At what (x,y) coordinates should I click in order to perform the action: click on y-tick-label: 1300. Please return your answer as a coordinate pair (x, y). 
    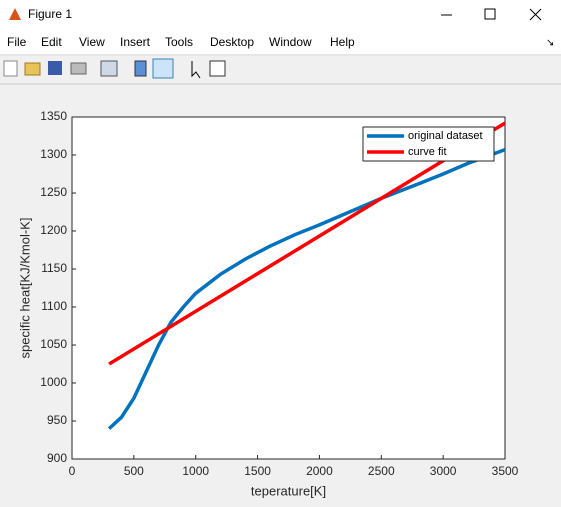
    Looking at the image, I should click on (53, 154).